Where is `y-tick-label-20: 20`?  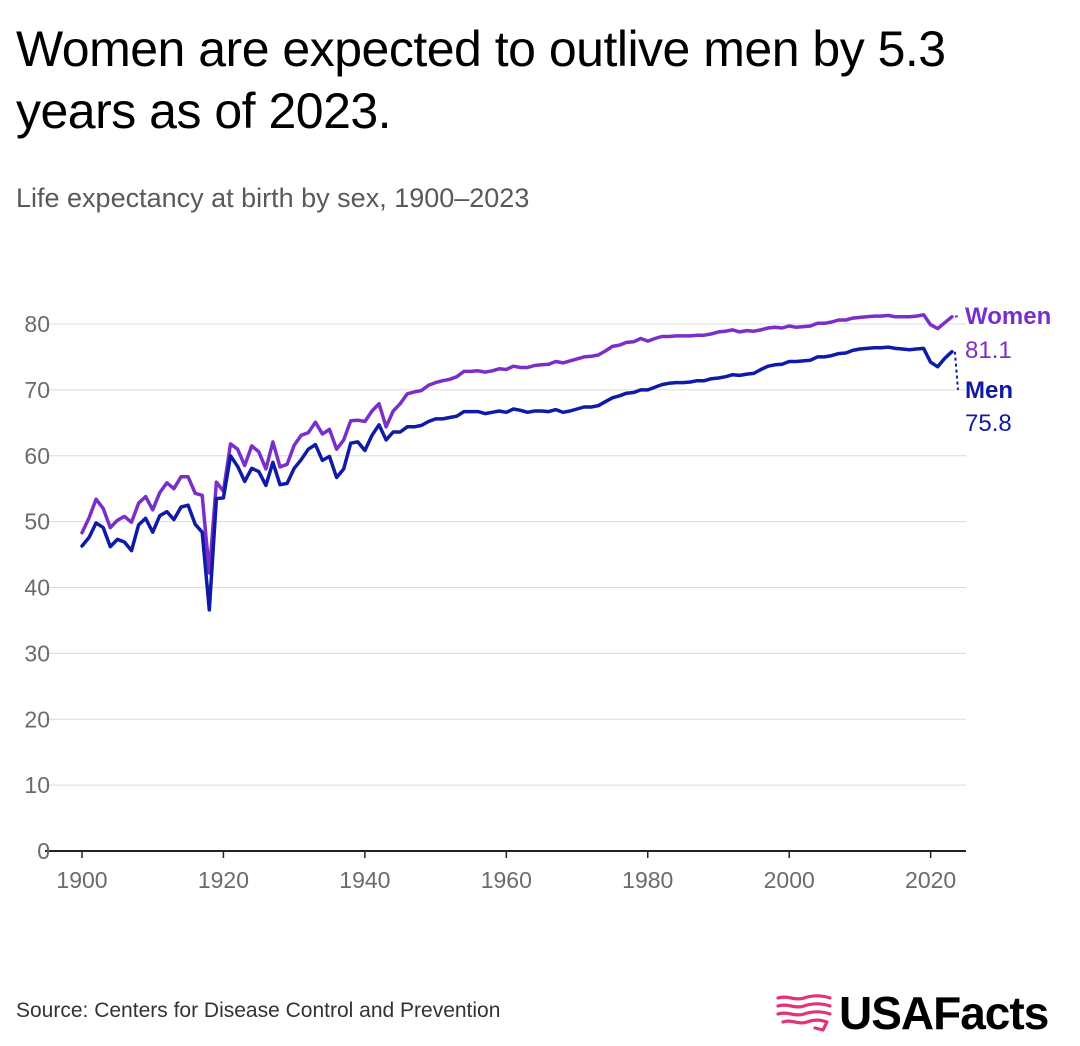
y-tick-label-20: 20 is located at coordinates (37, 719).